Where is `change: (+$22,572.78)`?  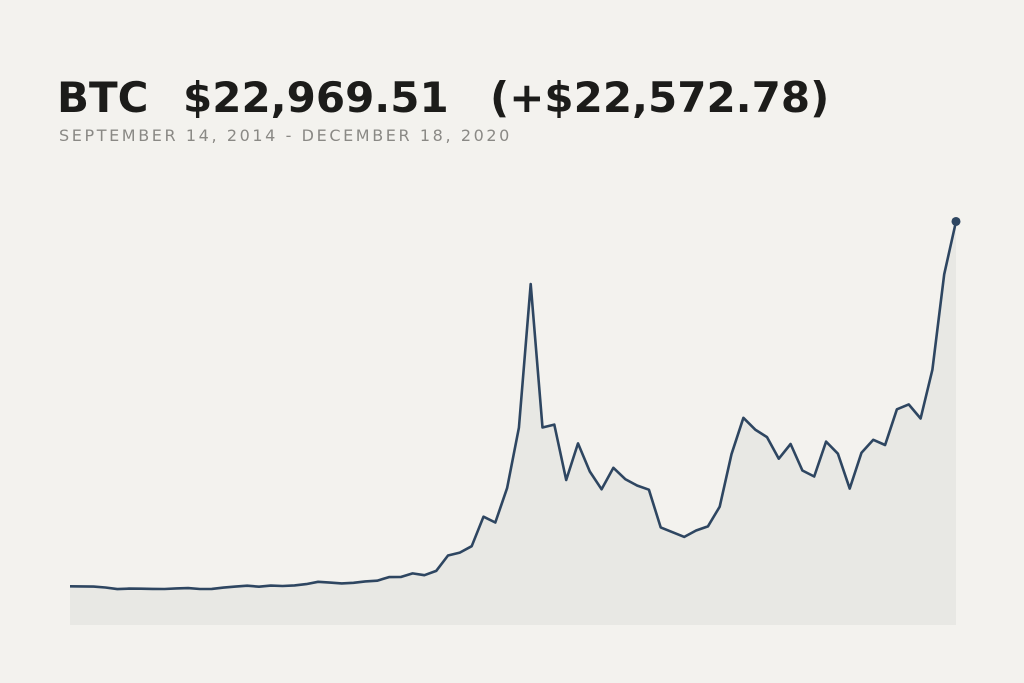
change: (+$22,572.78) is located at coordinates (659, 97).